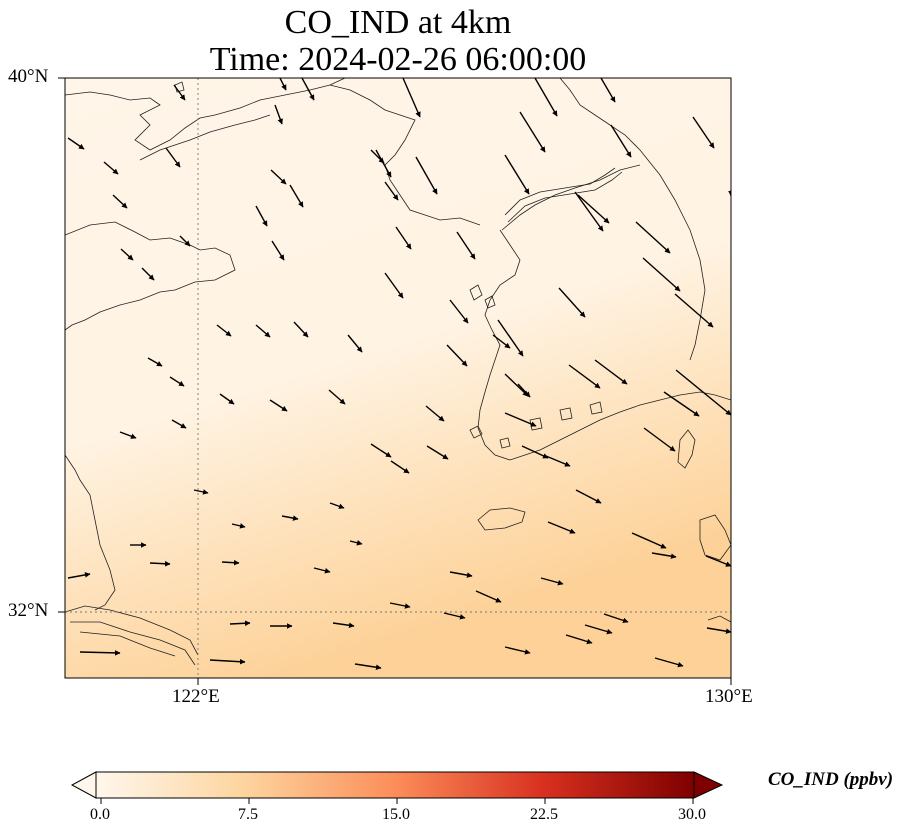  What do you see at coordinates (544, 814) in the screenshot?
I see `colorbar-tick-3: 22.5` at bounding box center [544, 814].